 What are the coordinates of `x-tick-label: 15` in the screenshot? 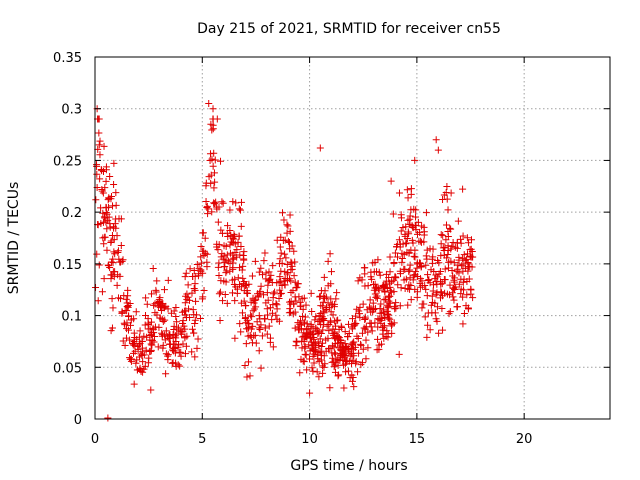 It's located at (417, 439).